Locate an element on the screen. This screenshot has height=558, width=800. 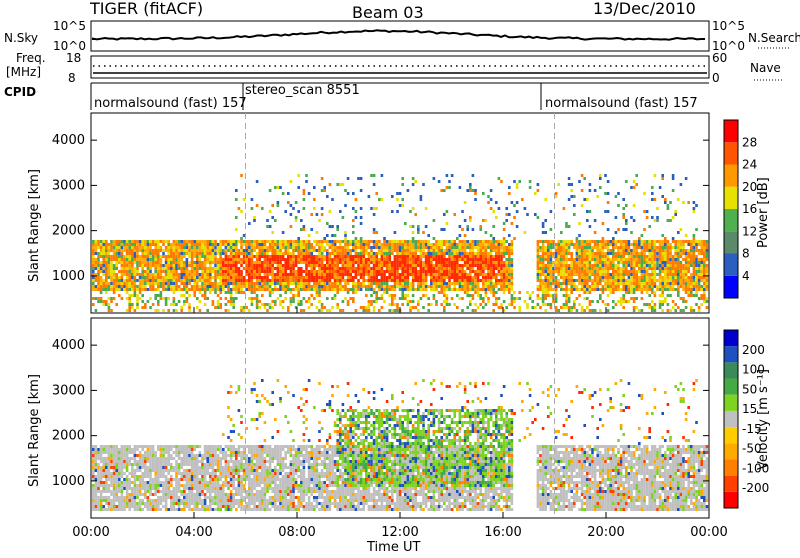
y-tick-label: 1000 is located at coordinates (68, 276).